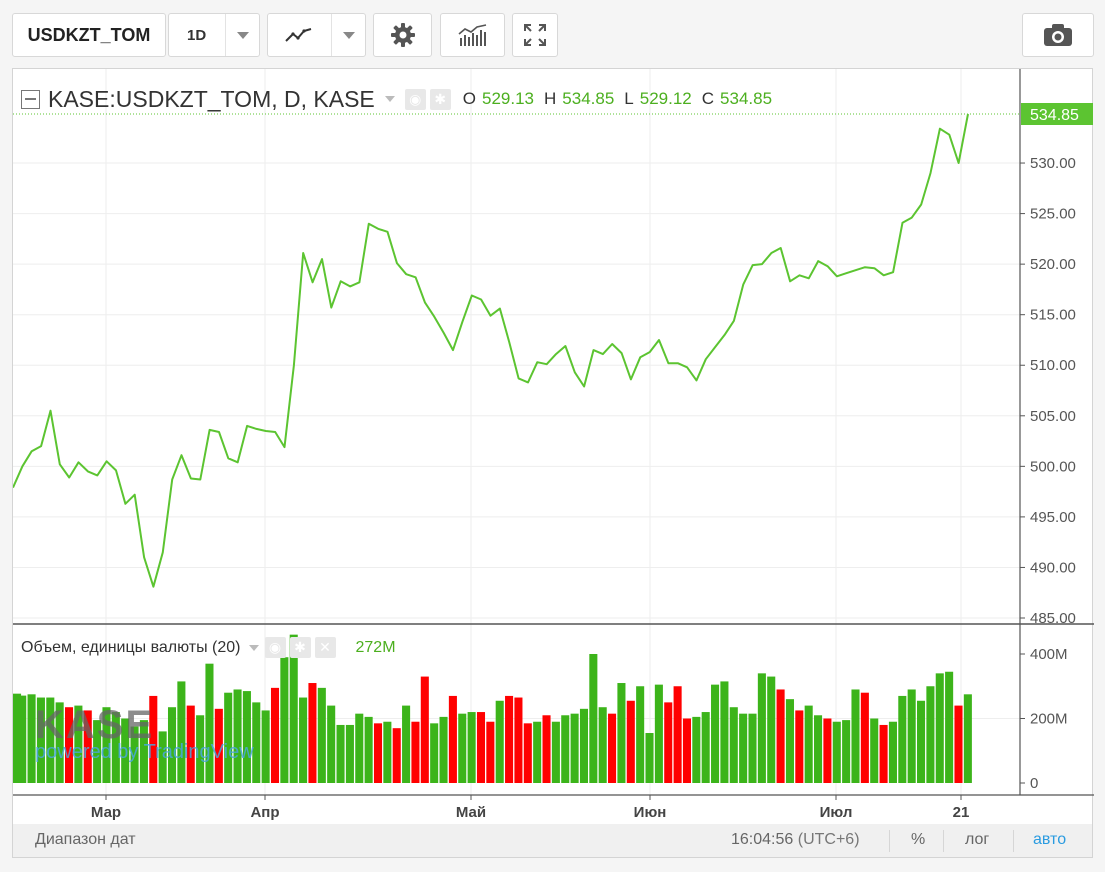  Describe the element at coordinates (95, 725) in the screenshot. I see `kase-logo: KASE` at that location.